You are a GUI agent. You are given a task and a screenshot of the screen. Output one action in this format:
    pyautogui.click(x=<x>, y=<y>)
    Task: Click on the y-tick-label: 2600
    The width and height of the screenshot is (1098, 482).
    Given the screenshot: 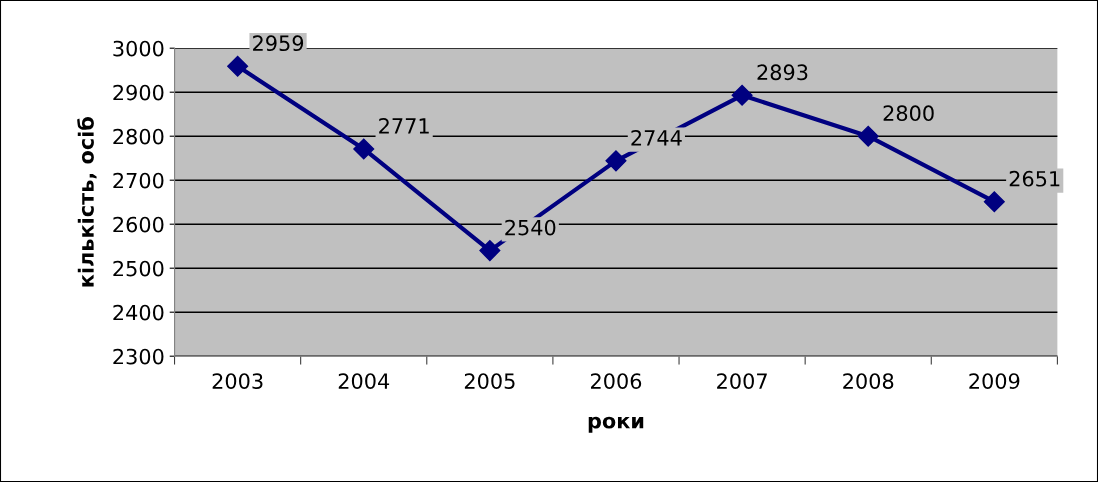 What is the action you would take?
    pyautogui.click(x=138, y=224)
    